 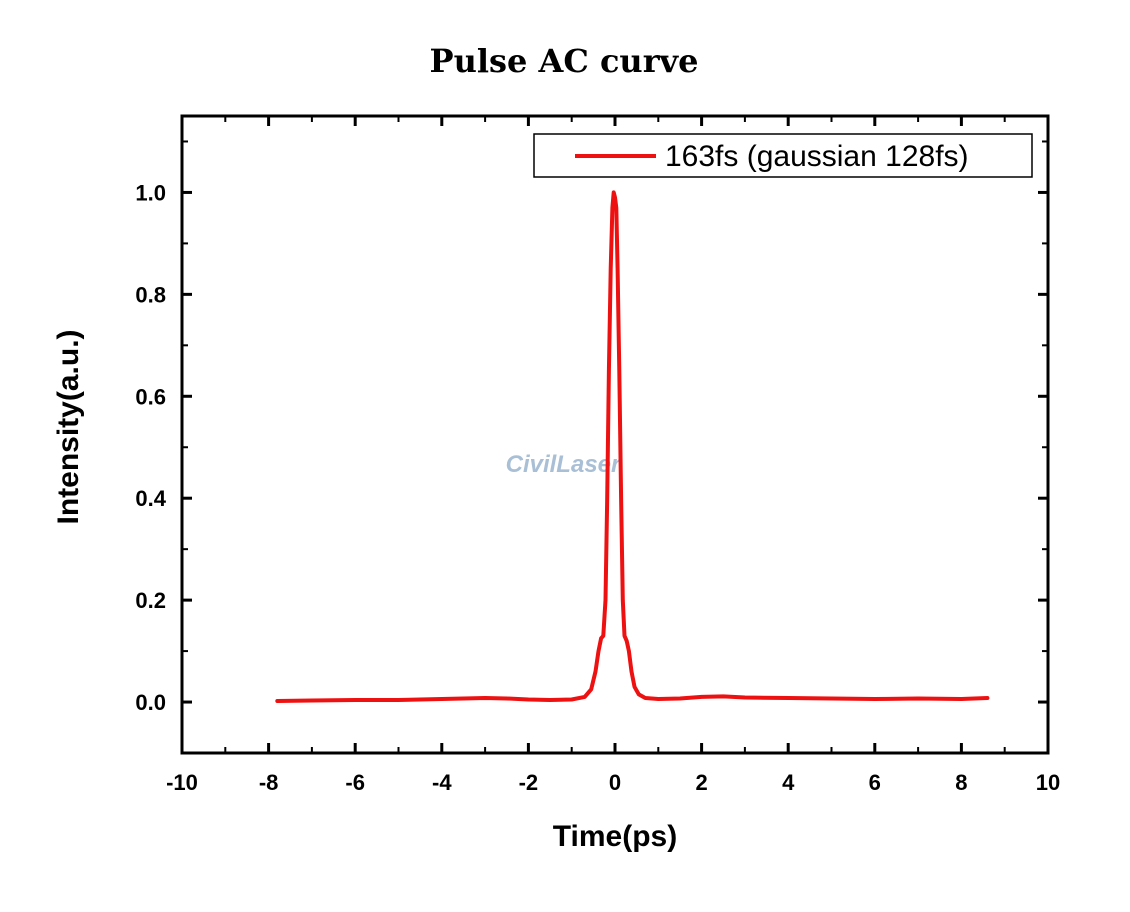 I want to click on legend-label: 163fs (gaussian 128fs), so click(x=817, y=156).